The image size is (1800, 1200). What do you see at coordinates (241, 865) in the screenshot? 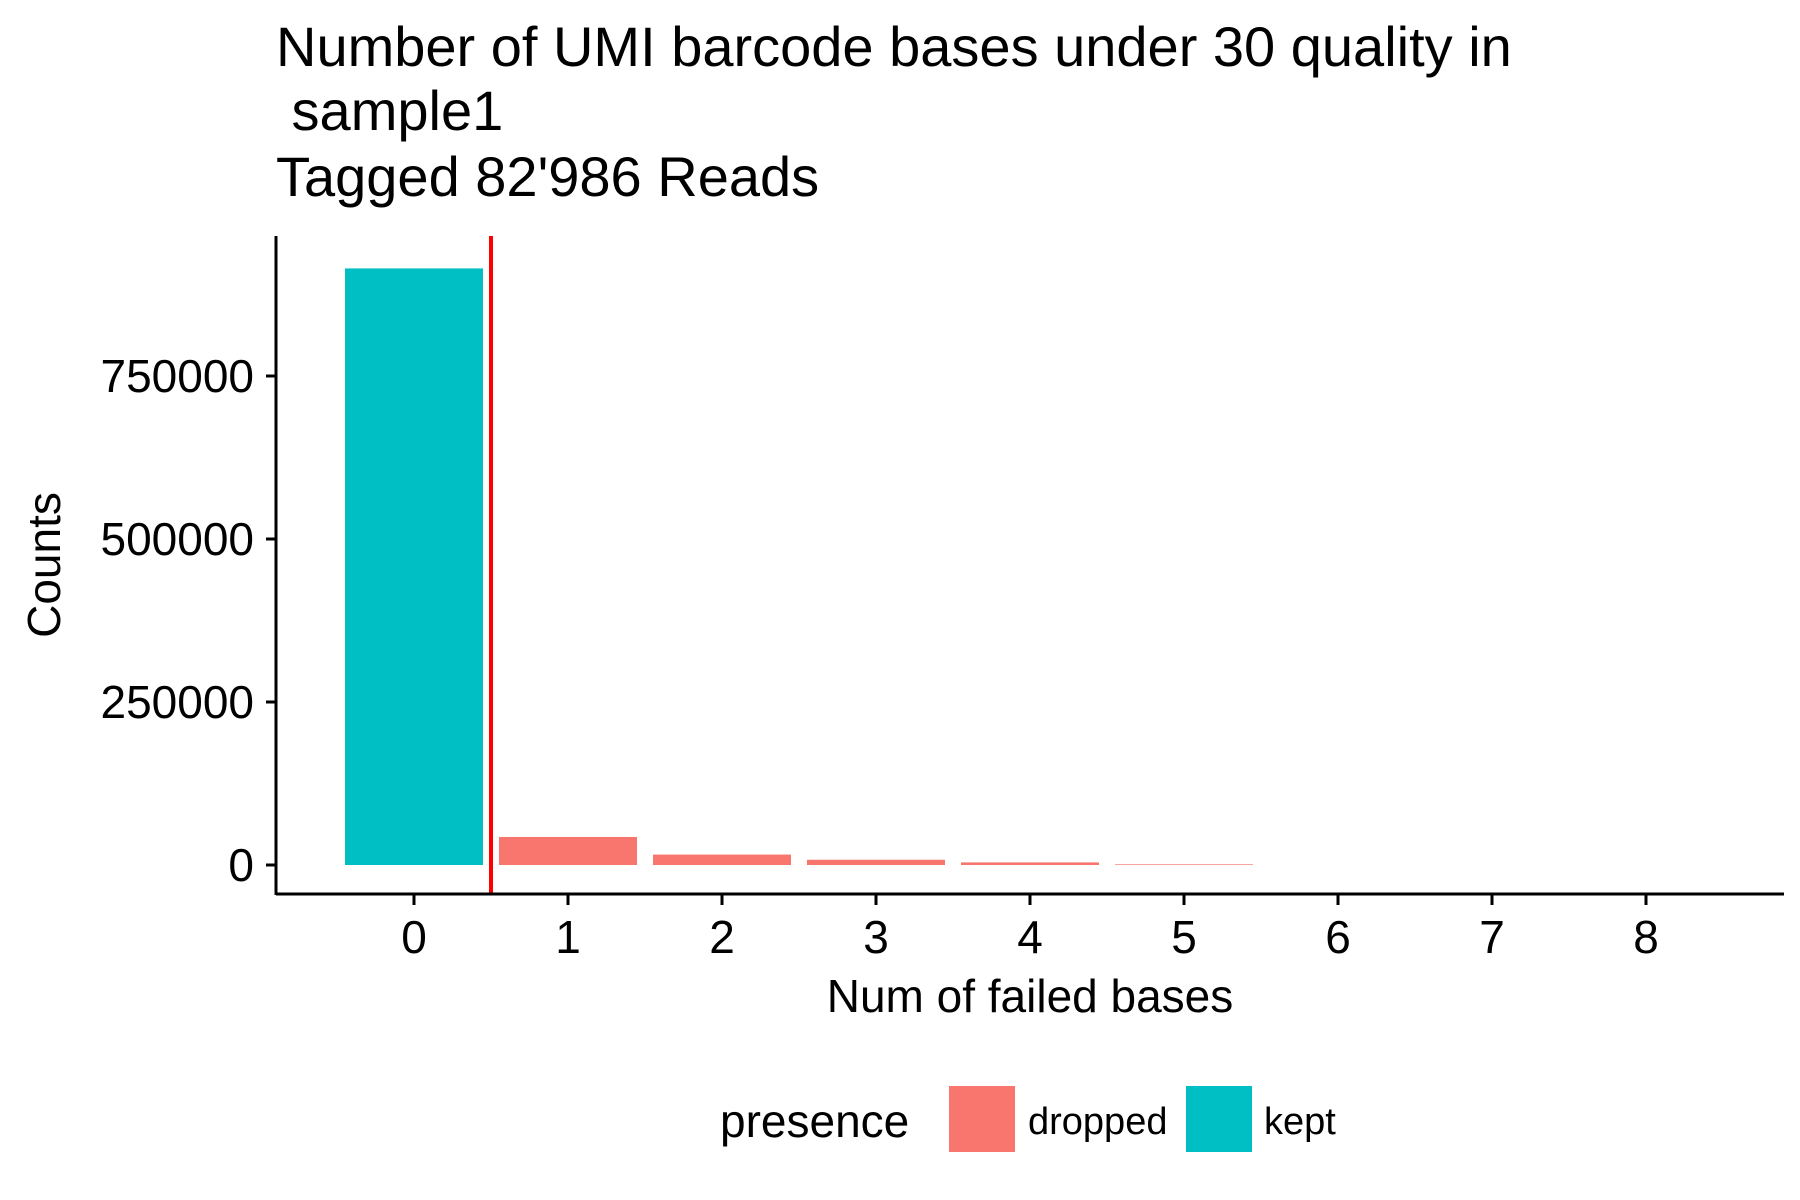
I see `y-tick-label: 0` at bounding box center [241, 865].